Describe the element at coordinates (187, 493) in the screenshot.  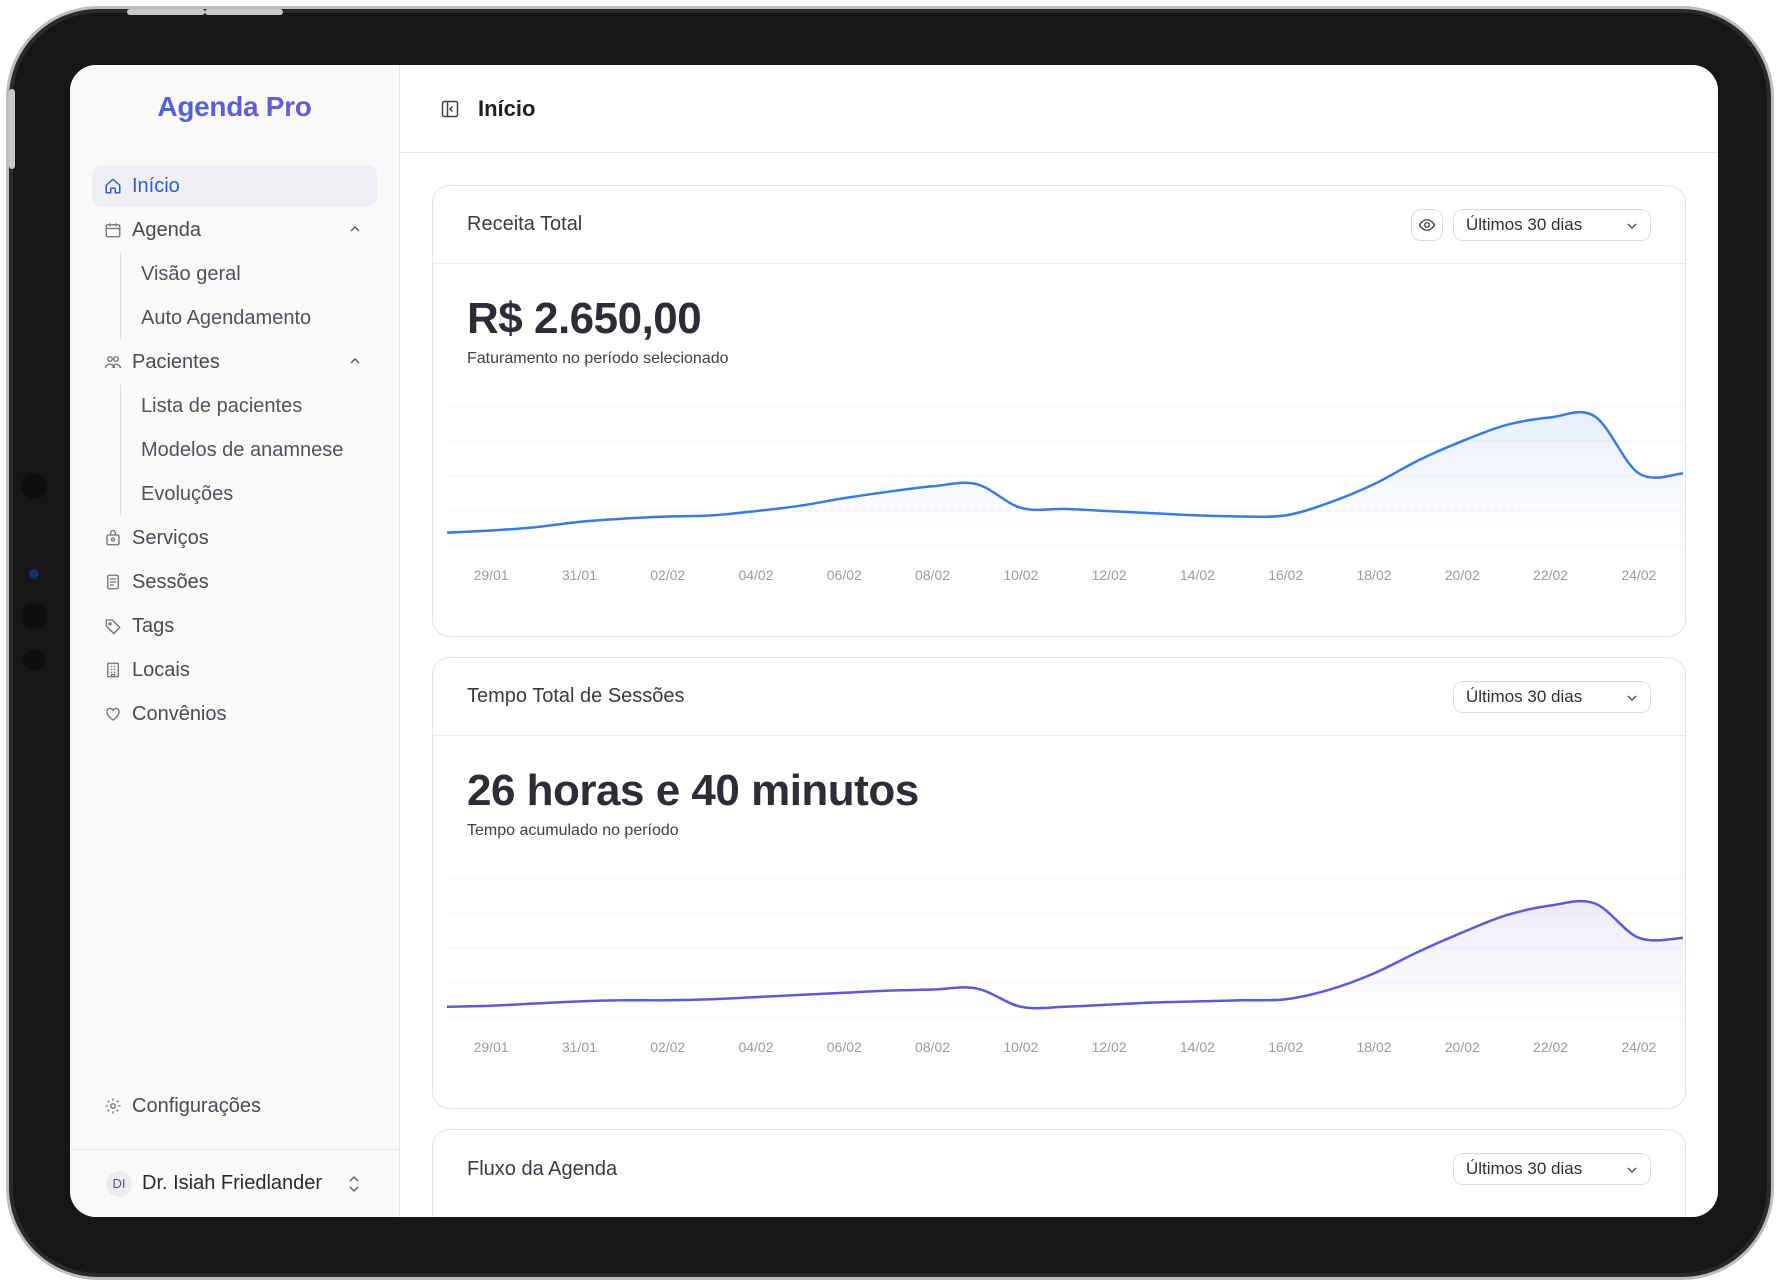
I see `sidebar-item-label: Evoluções` at that location.